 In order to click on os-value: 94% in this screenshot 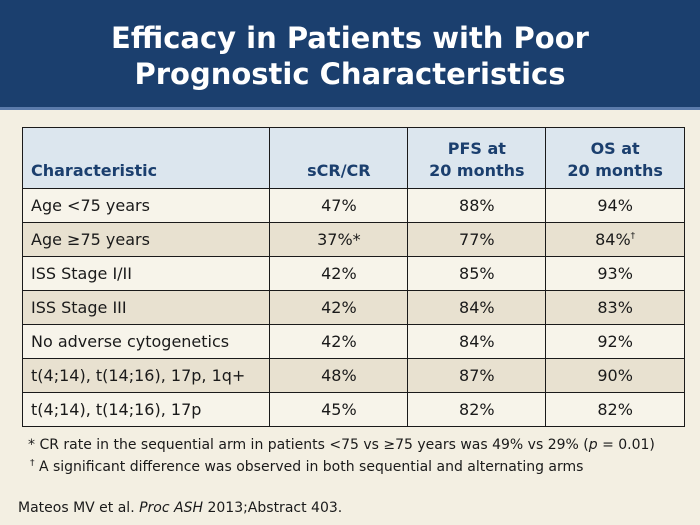, I will do `click(615, 205)`.